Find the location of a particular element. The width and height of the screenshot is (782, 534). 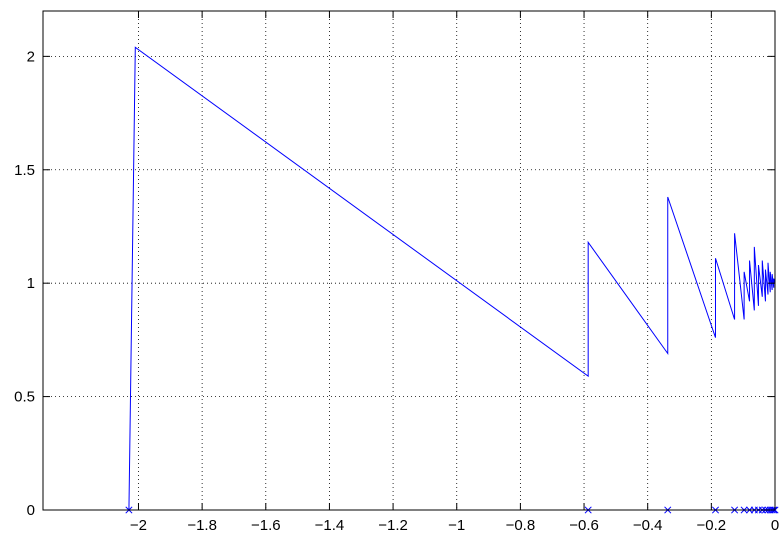

y-tick-label: 0 is located at coordinates (31, 510).